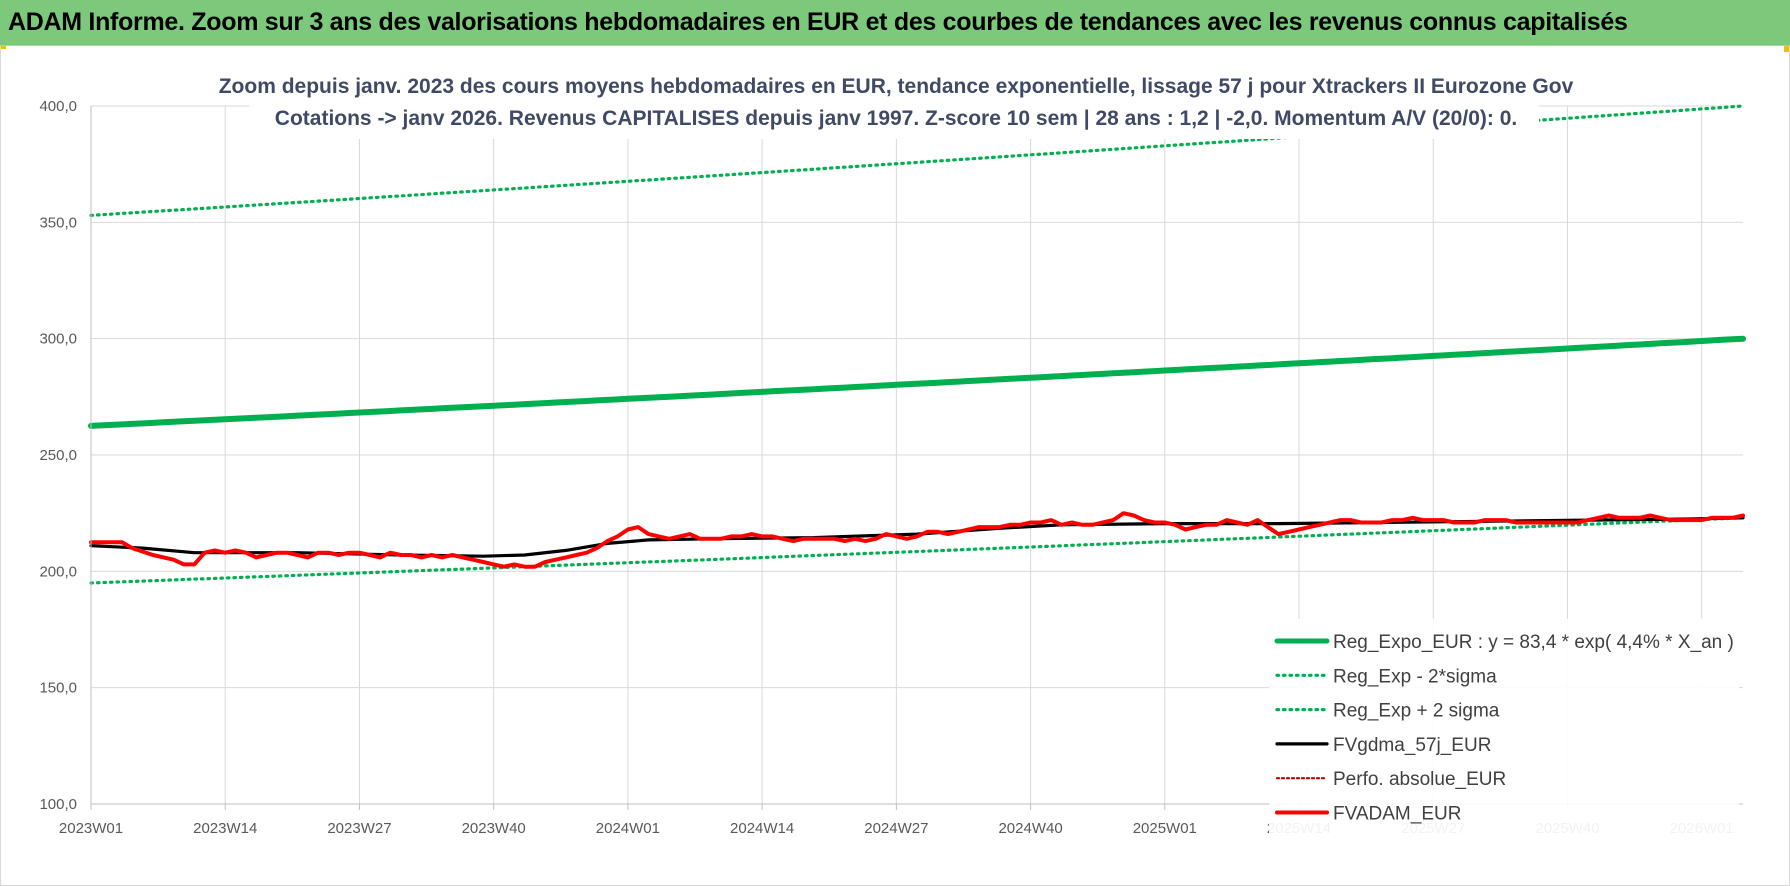  What do you see at coordinates (91, 828) in the screenshot?
I see `x-tick-label: 2023W01` at bounding box center [91, 828].